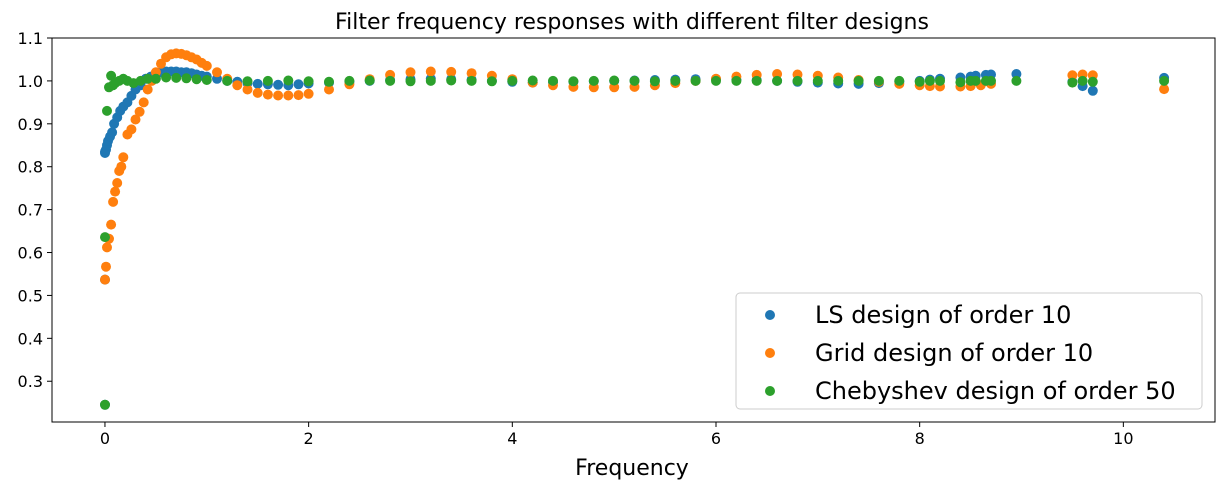 Image resolution: width=1223 pixels, height=490 pixels. I want to click on y-axis: 0.3 0.4 0.5 0.6 0.7 0.8 0.9 1.0 1.1, so click(35, 210).